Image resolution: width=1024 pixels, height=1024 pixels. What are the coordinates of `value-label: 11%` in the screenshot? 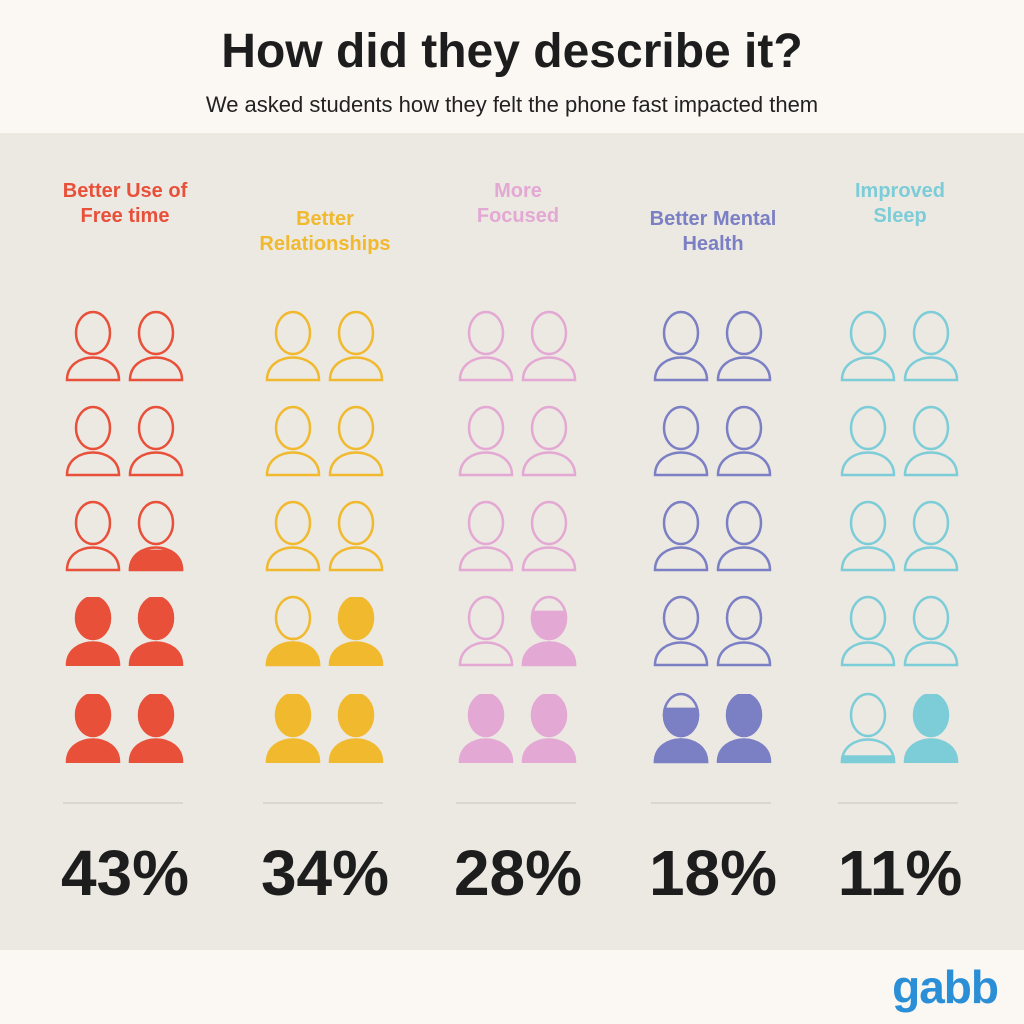 It's located at (900, 873).